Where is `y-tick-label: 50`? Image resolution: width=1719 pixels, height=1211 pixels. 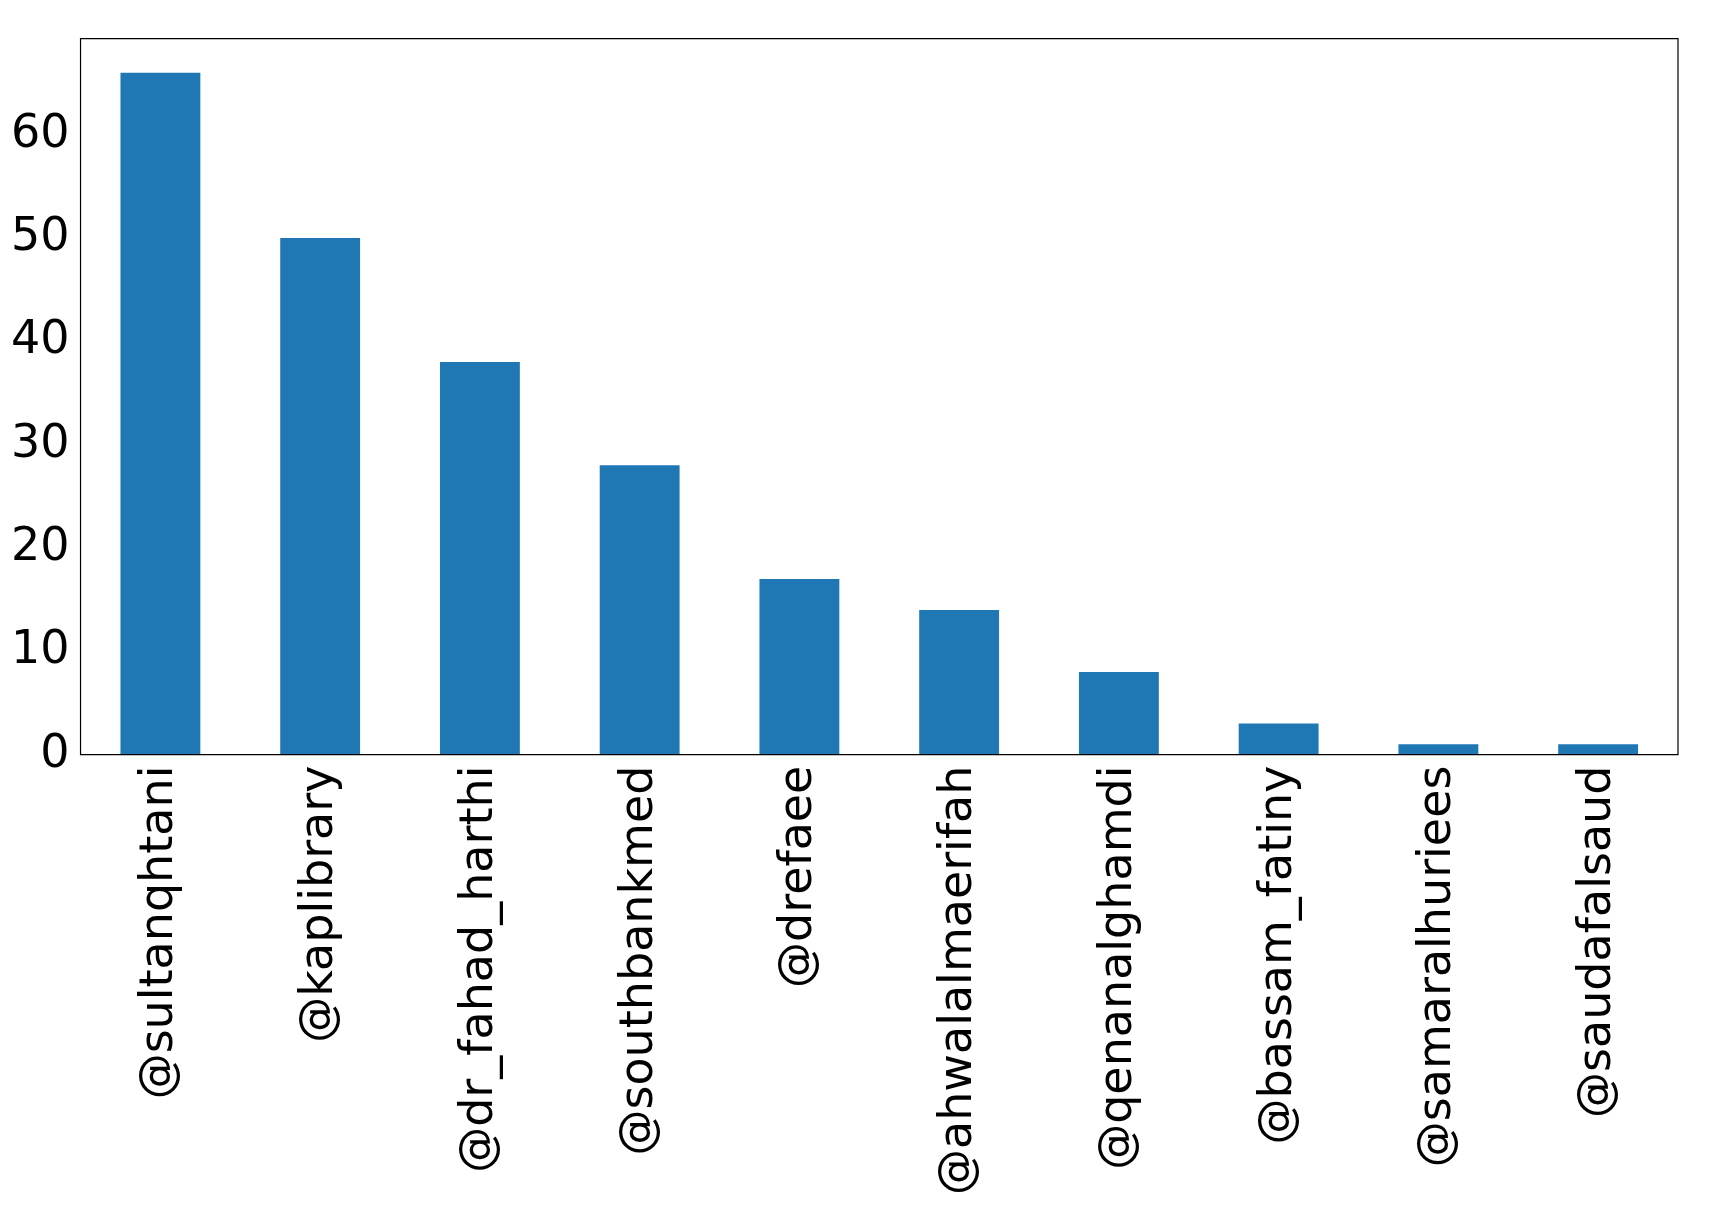
y-tick-label: 50 is located at coordinates (40, 233).